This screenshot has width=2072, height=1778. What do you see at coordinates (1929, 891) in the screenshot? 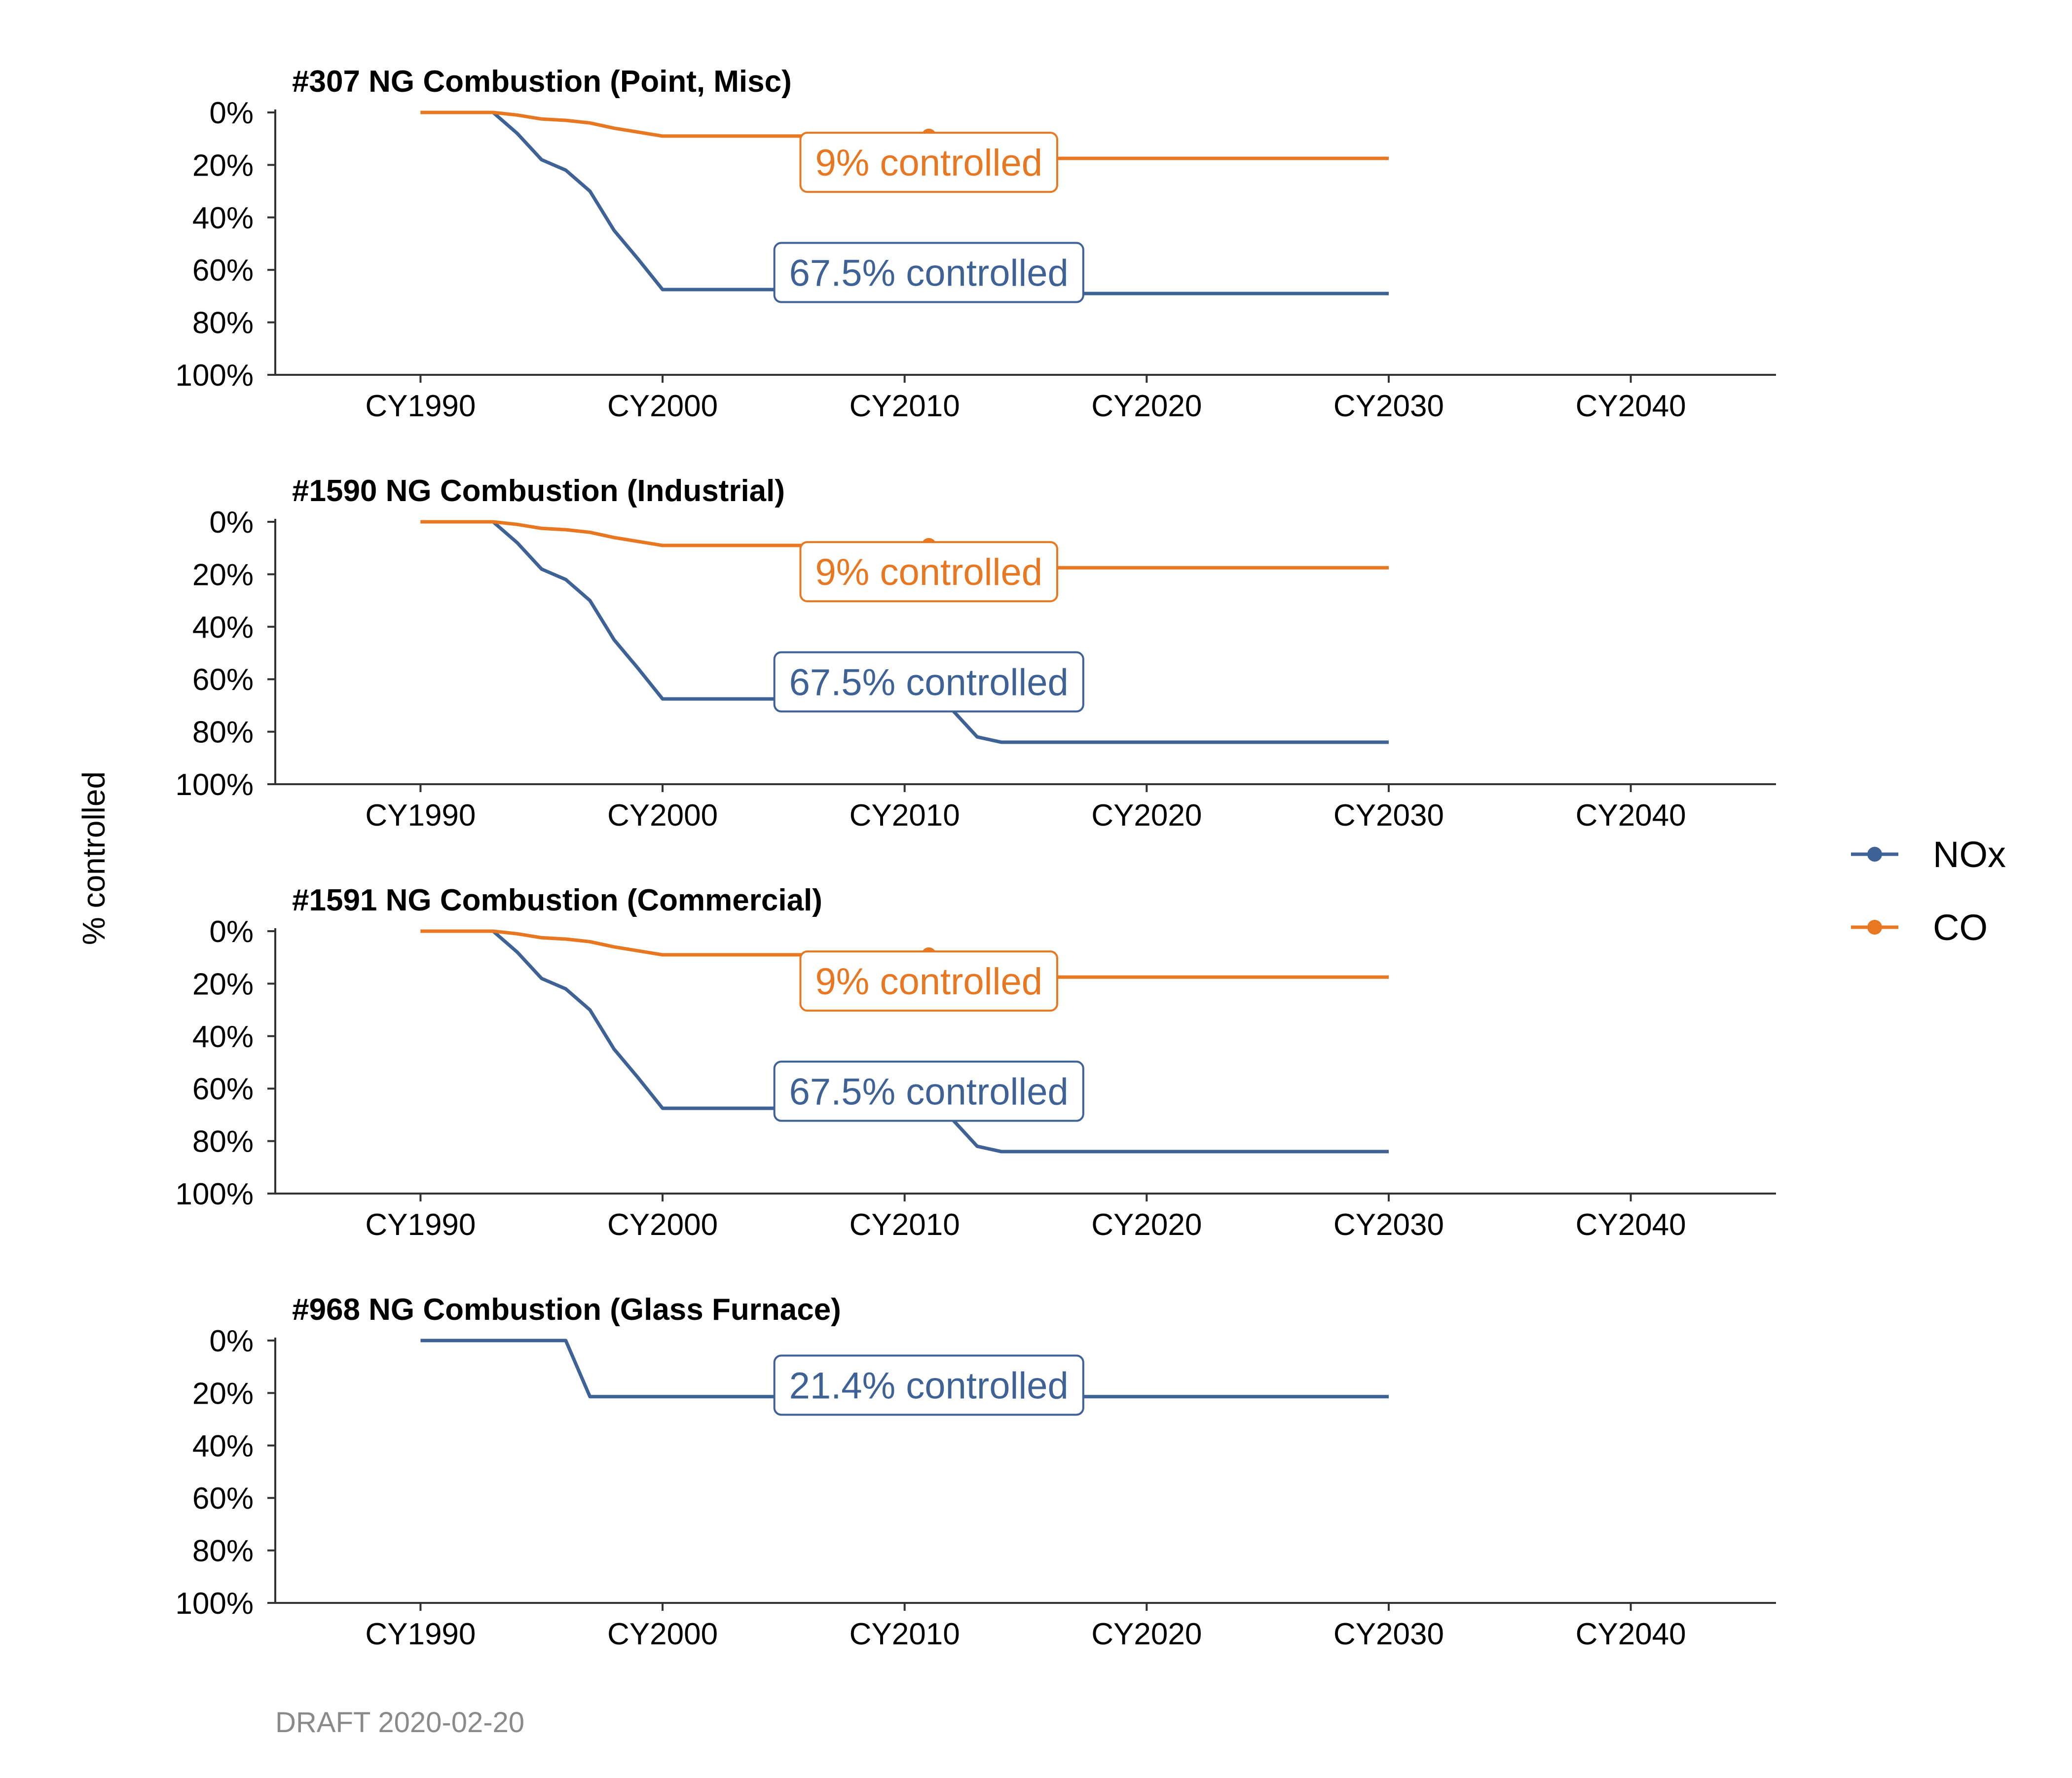
I see `legend: NOx CO` at bounding box center [1929, 891].